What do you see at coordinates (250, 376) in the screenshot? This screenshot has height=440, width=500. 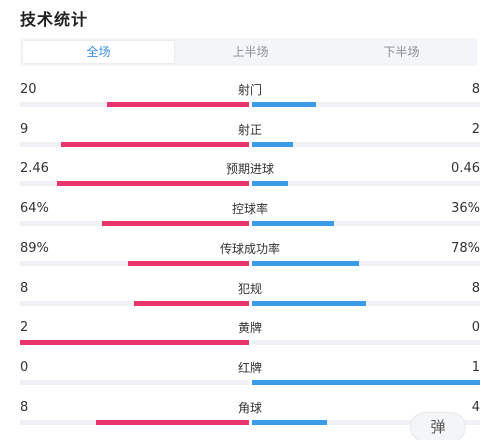 I see `stat-row: 0 红牌 1` at bounding box center [250, 376].